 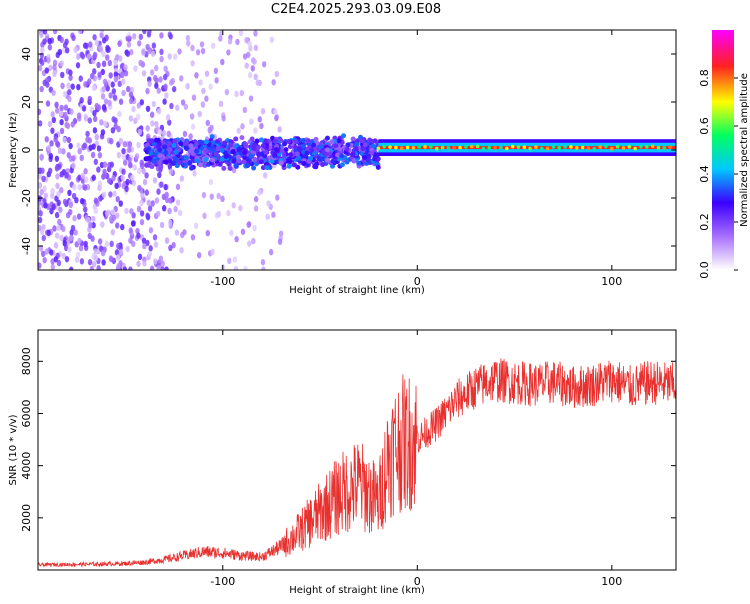 I want to click on spectrogram-ytick-label: -40, so click(x=26, y=246).